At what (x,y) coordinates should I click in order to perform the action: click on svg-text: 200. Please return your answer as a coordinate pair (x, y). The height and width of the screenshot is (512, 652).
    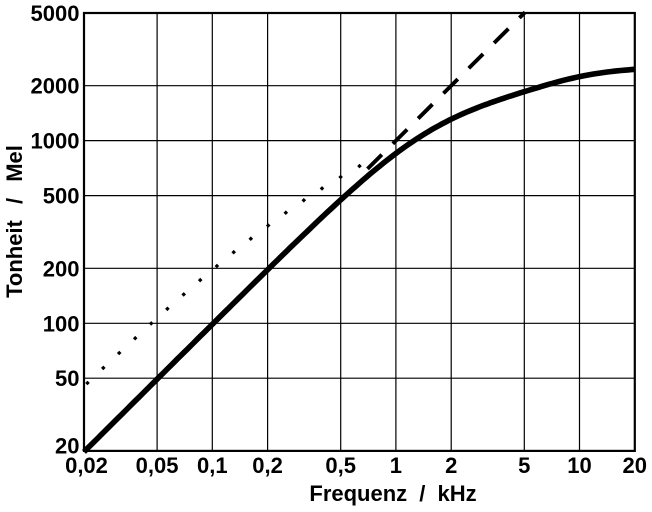
    Looking at the image, I should click on (61, 268).